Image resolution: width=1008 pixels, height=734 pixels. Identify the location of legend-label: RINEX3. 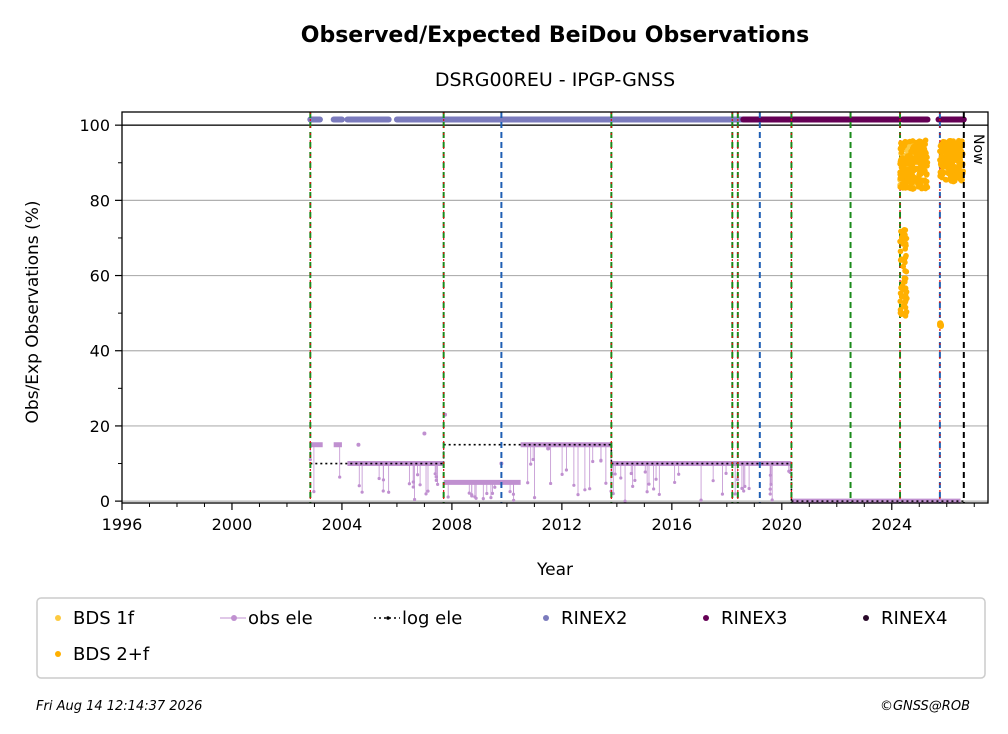
(754, 618).